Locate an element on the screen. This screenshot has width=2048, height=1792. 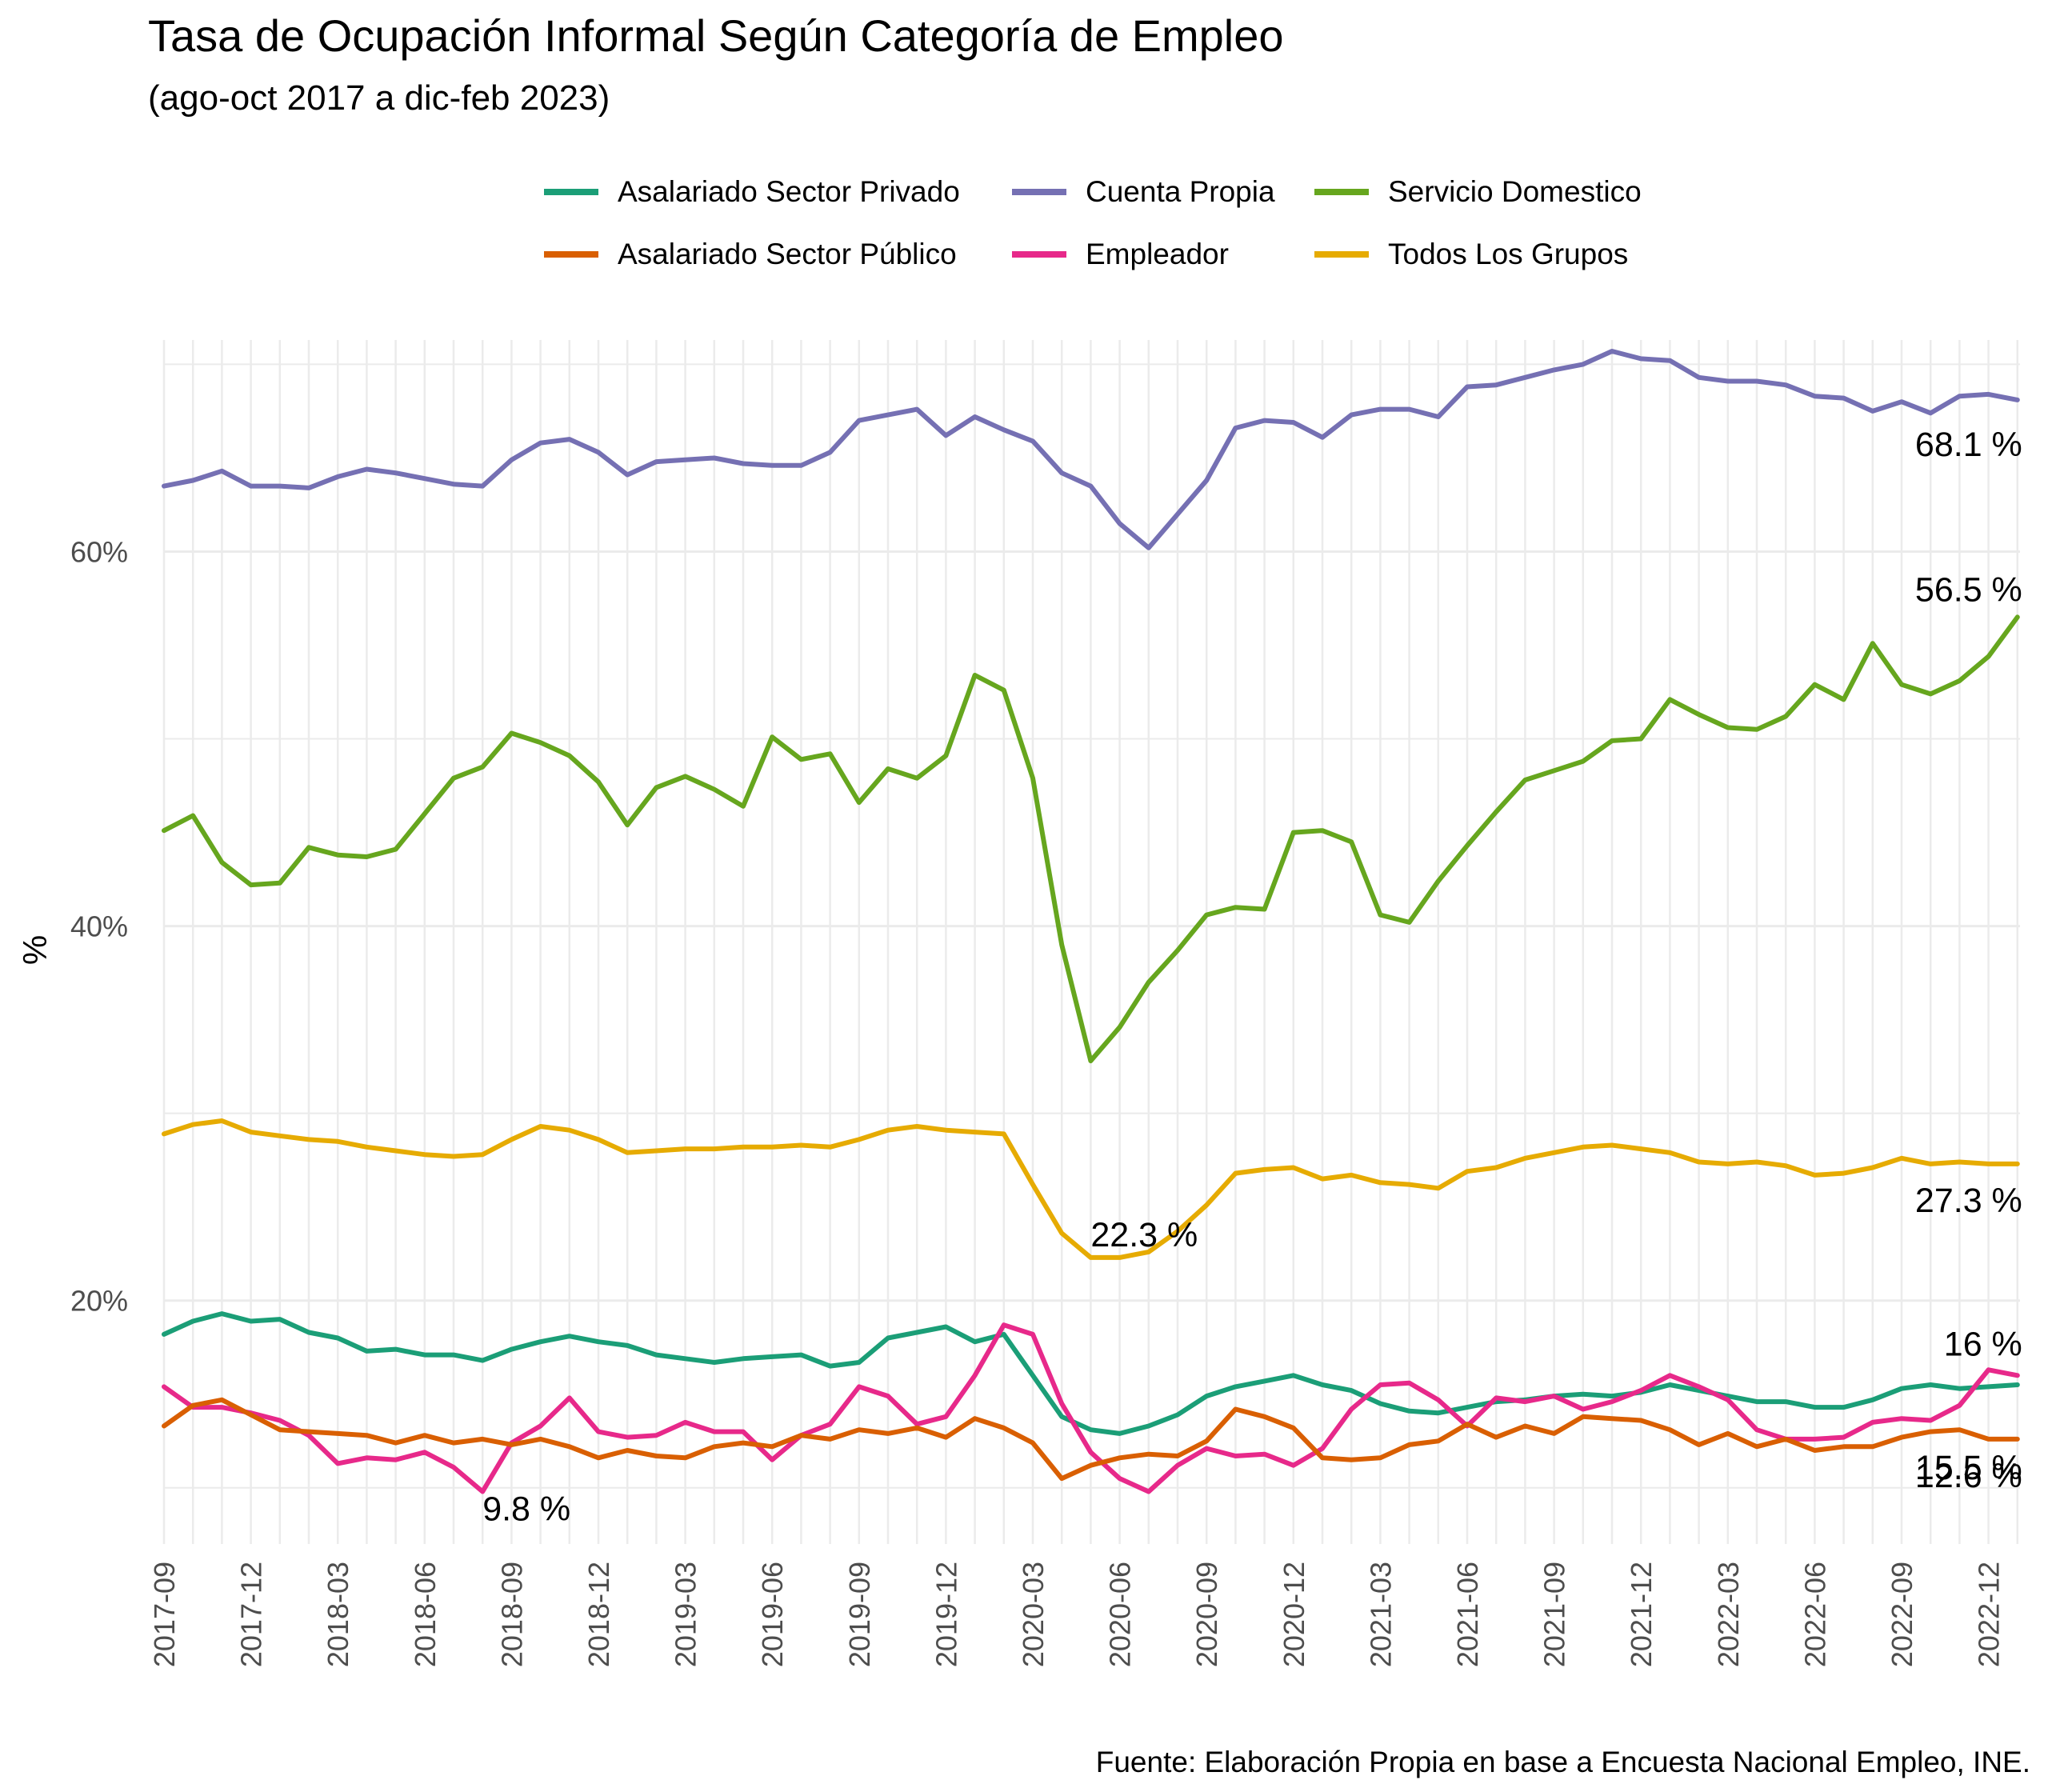
legend-label: Cuenta Propia is located at coordinates (1180, 191).